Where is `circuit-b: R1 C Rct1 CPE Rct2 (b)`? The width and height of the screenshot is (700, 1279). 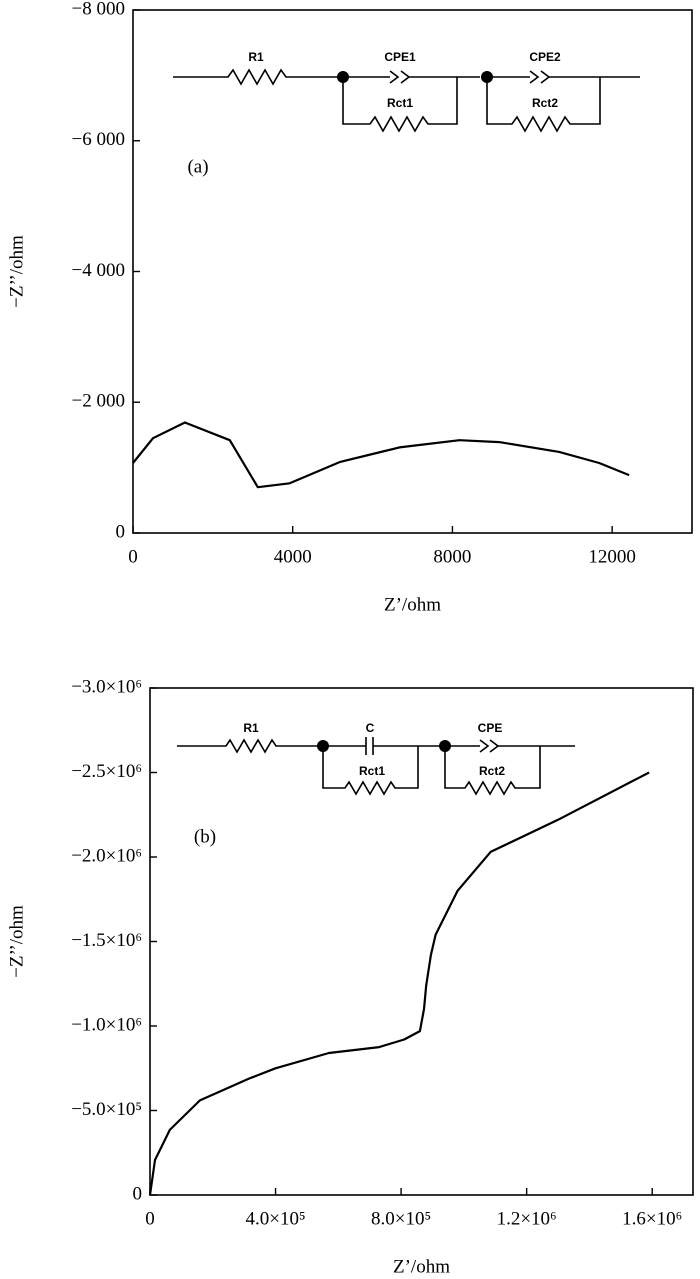 circuit-b: R1 C Rct1 CPE Rct2 (b) is located at coordinates (376, 784).